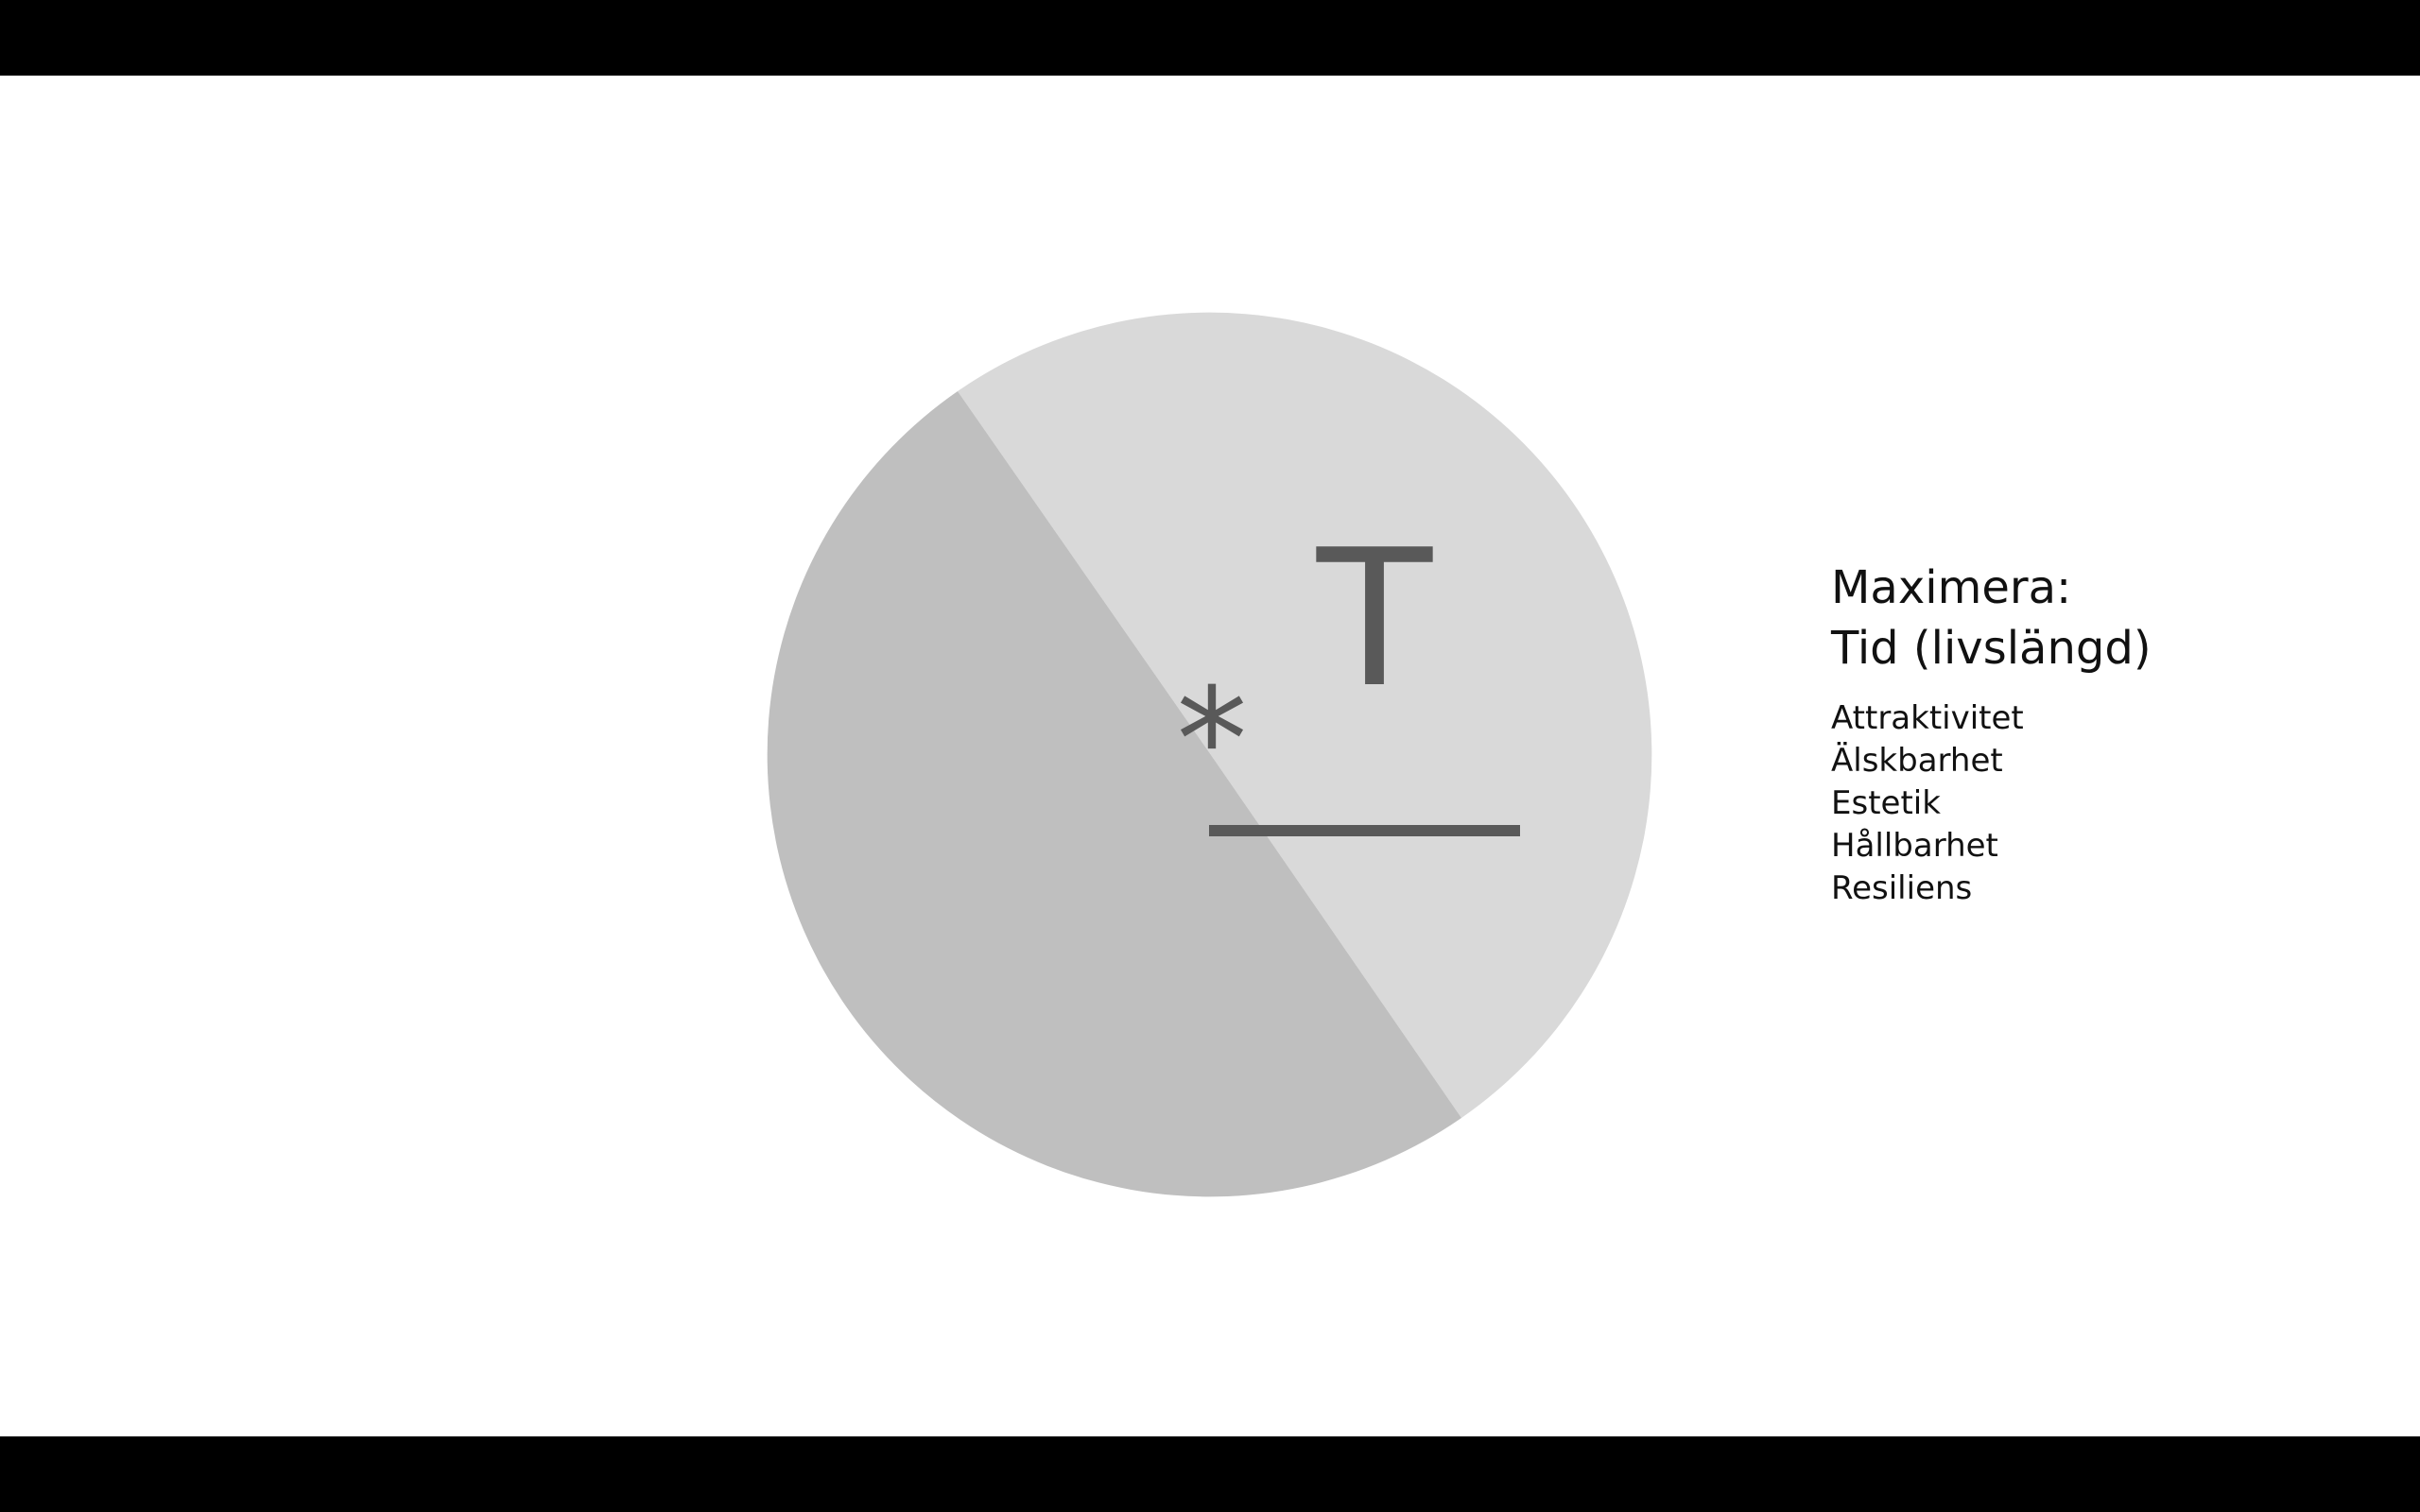  I want to click on formula-asterisk: *, so click(1212, 741).